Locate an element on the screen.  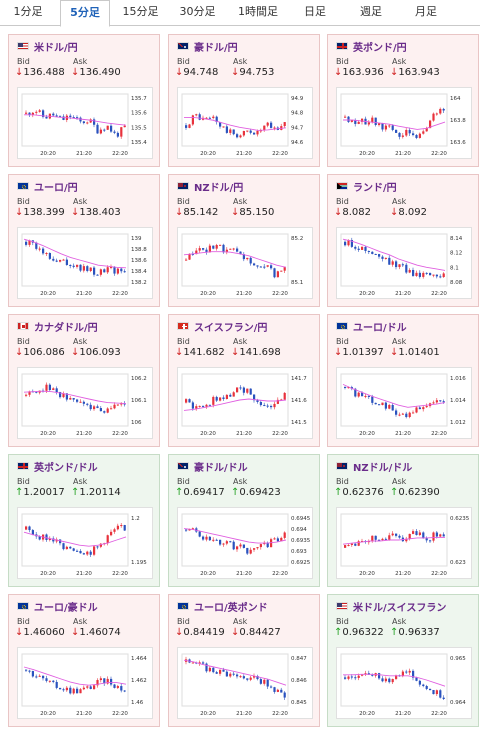
price-chart: 85.2 85.1 20:20 21:20 22:20 is located at coordinates (245, 263).